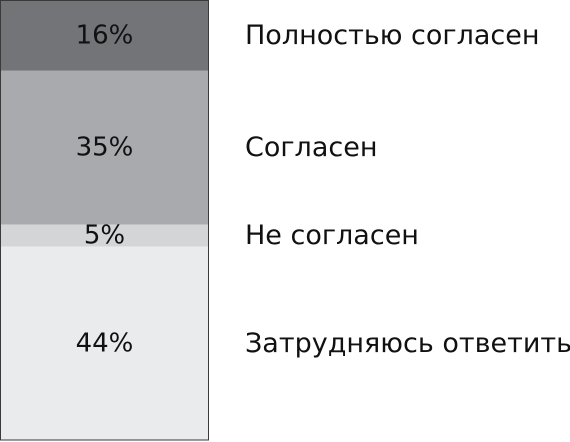 The image size is (570, 442). I want to click on bar-segment-disagree, so click(104, 235).